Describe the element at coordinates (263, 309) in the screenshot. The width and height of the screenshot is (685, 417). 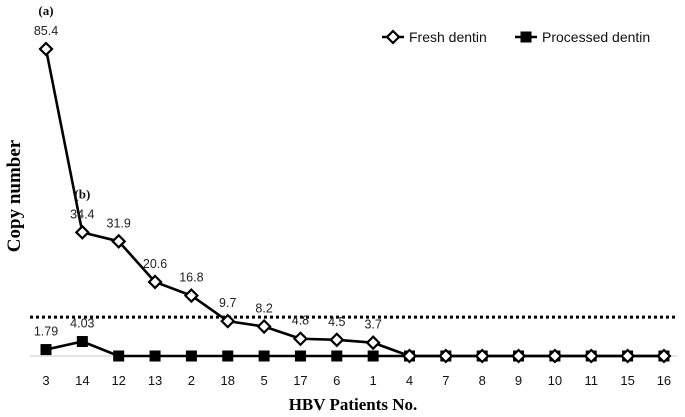
I see `data-label: 8.2` at that location.